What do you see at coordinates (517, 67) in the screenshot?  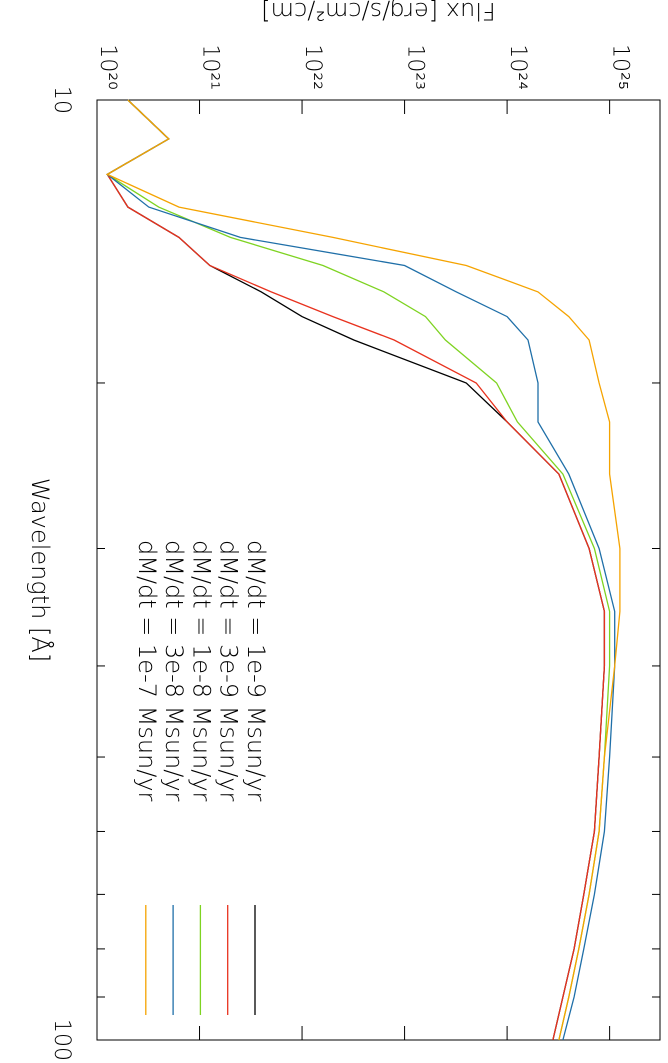 I see `y-tick-label: 10²⁴` at bounding box center [517, 67].